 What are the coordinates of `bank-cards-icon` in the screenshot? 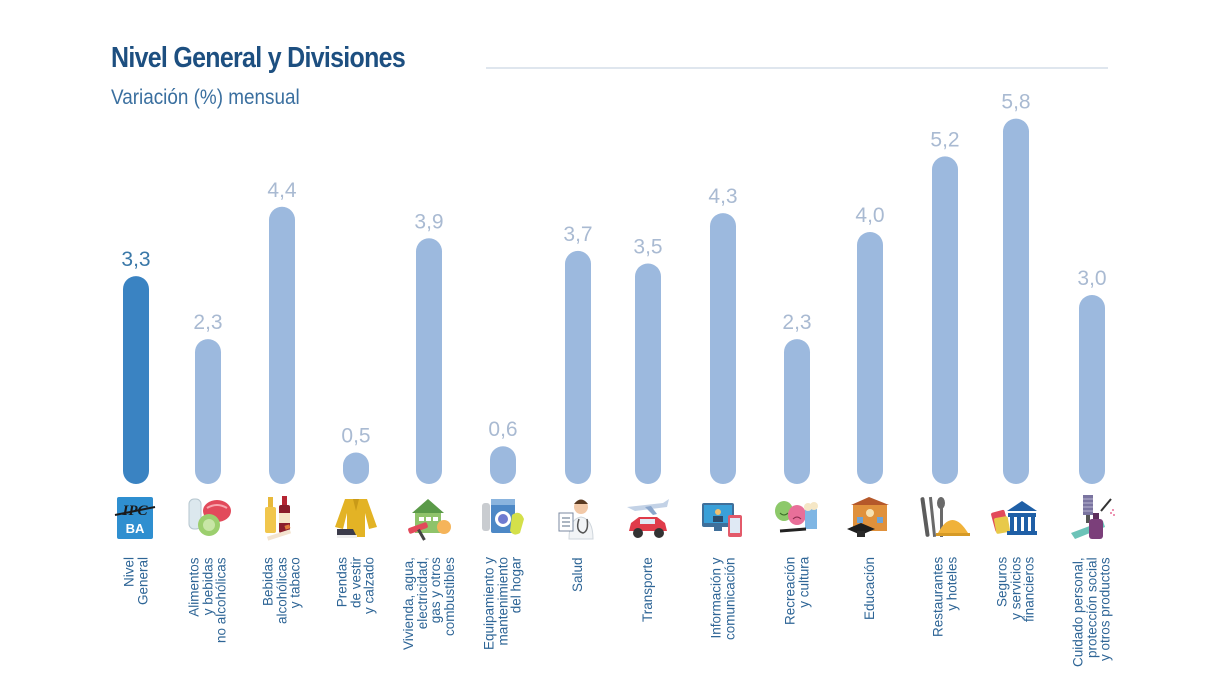 It's located at (1016, 518).